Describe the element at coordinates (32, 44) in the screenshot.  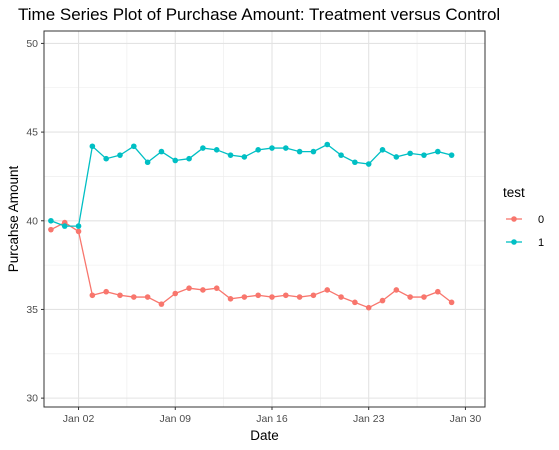
I see `y-tick-label: 50` at that location.